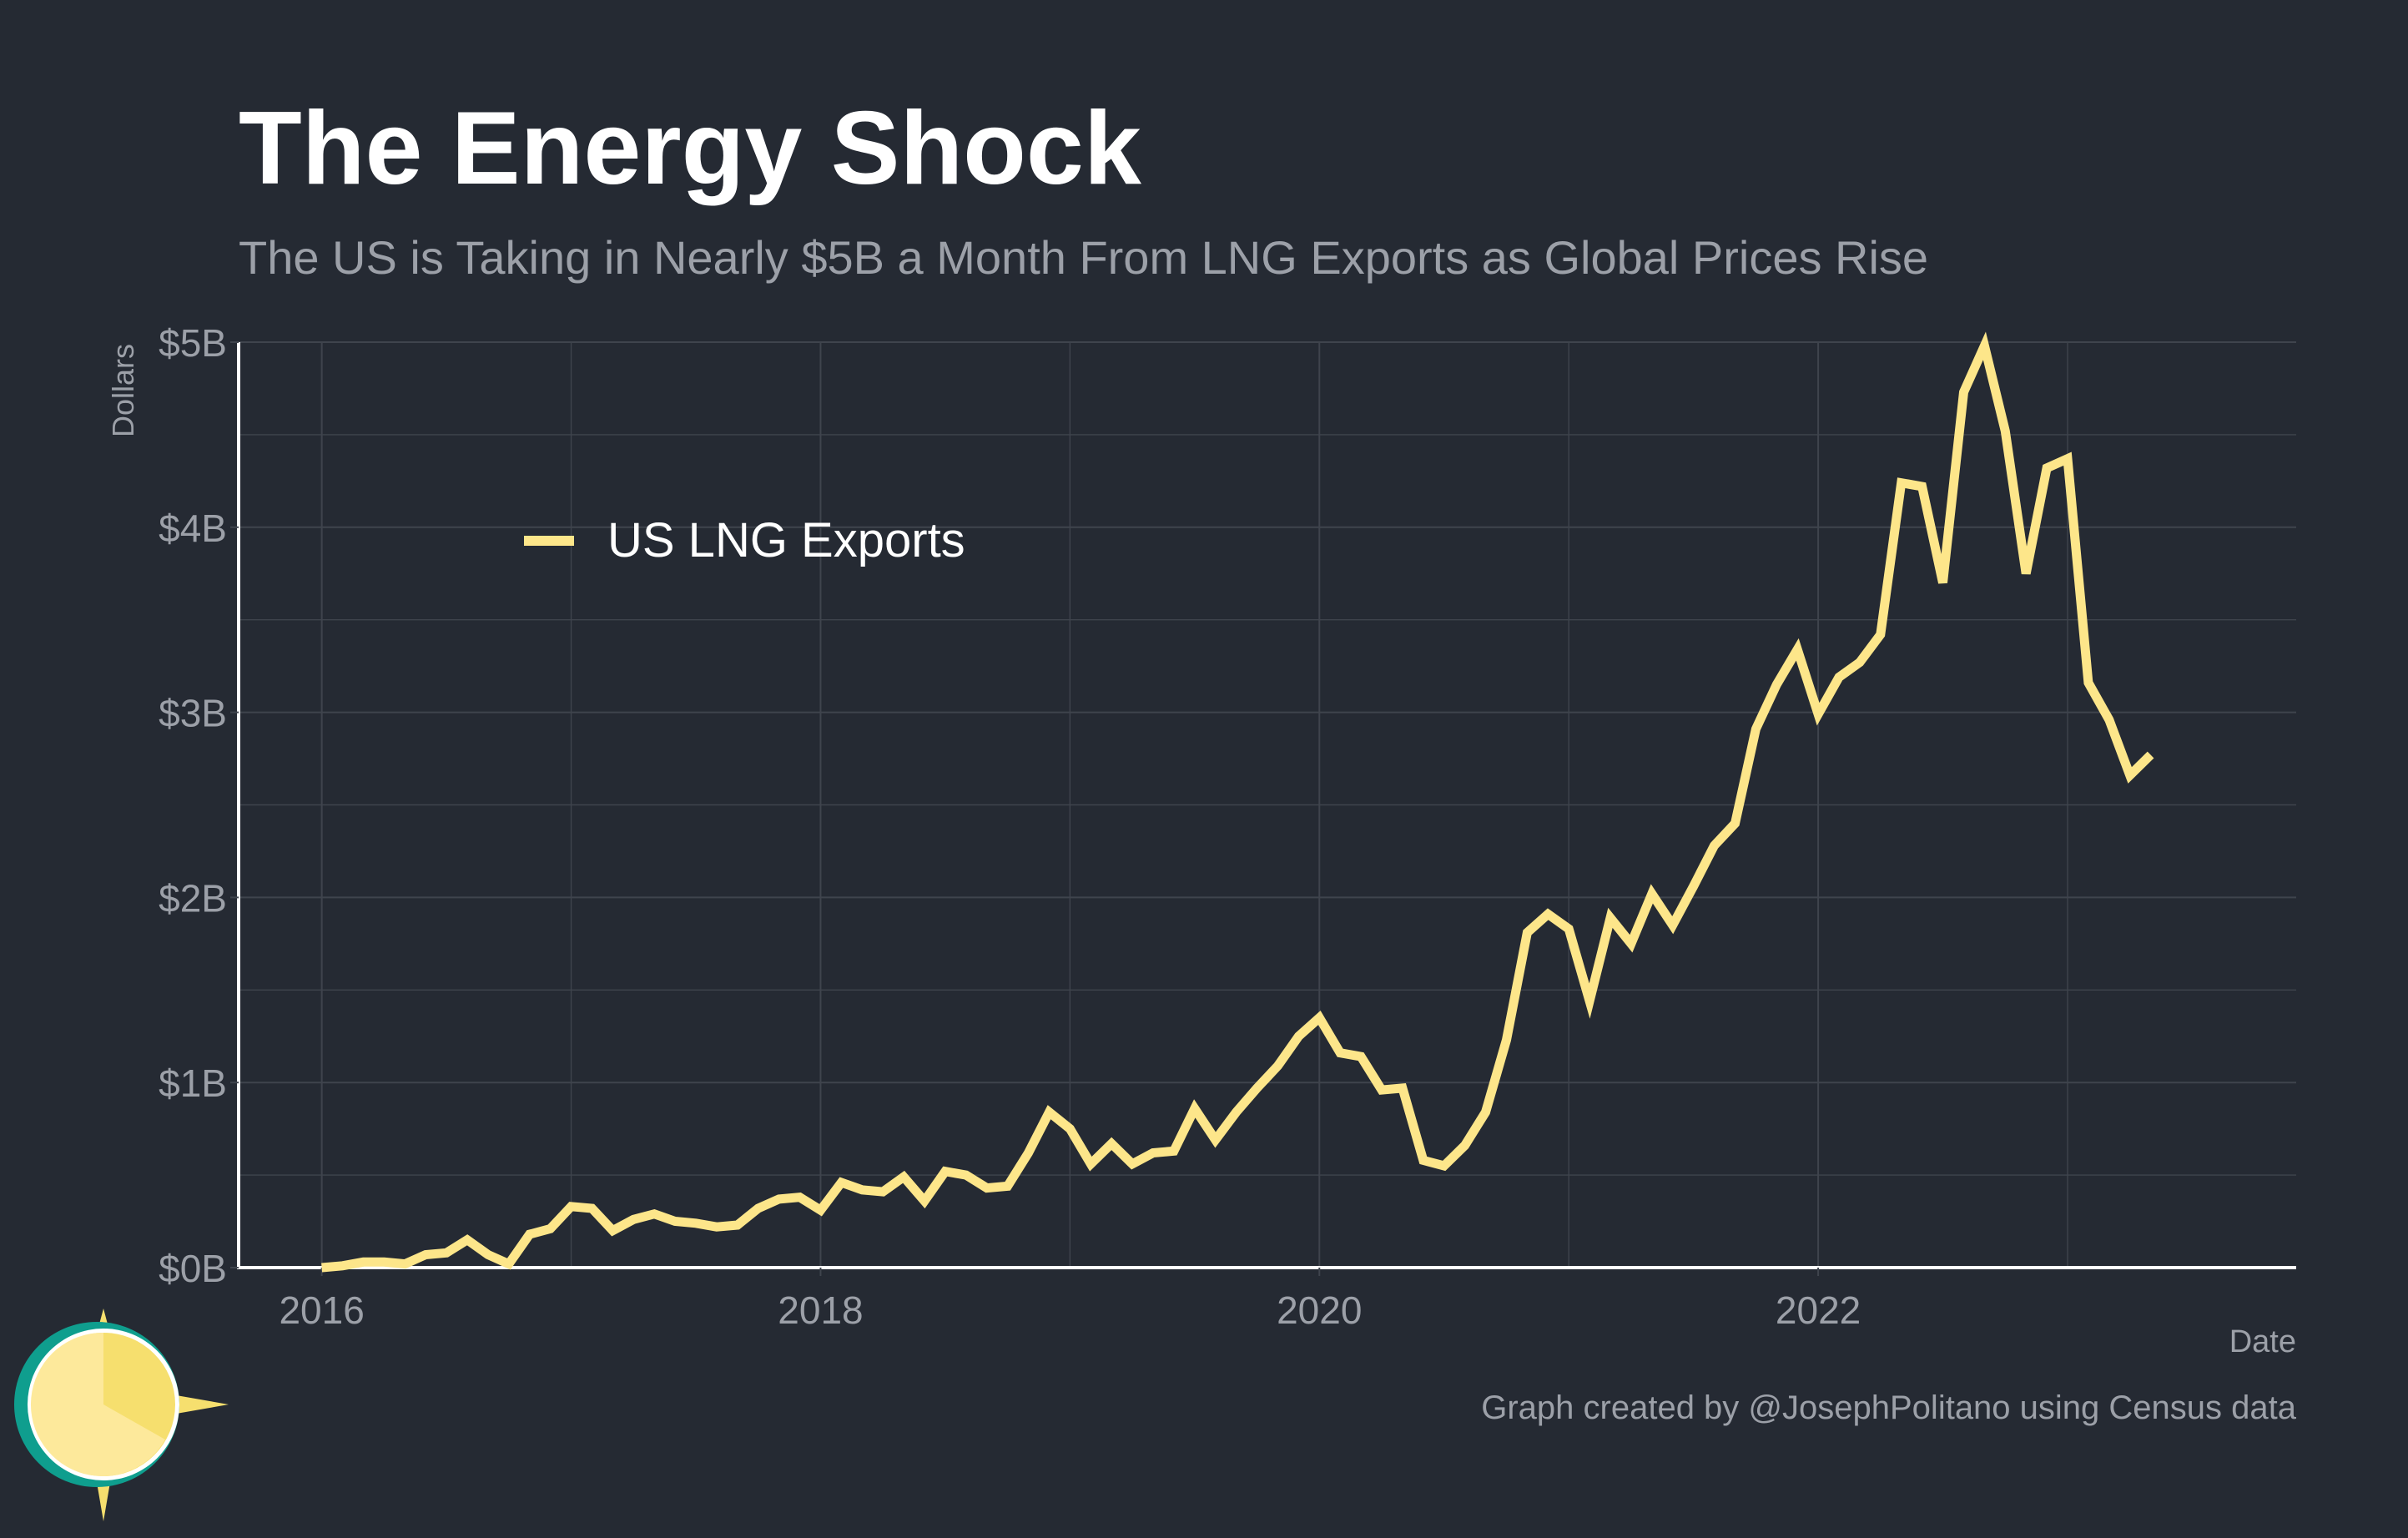 The image size is (2408, 1538). I want to click on y-tick-labels: $0B $1B $2B $3B $4B $5B, so click(199, 805).